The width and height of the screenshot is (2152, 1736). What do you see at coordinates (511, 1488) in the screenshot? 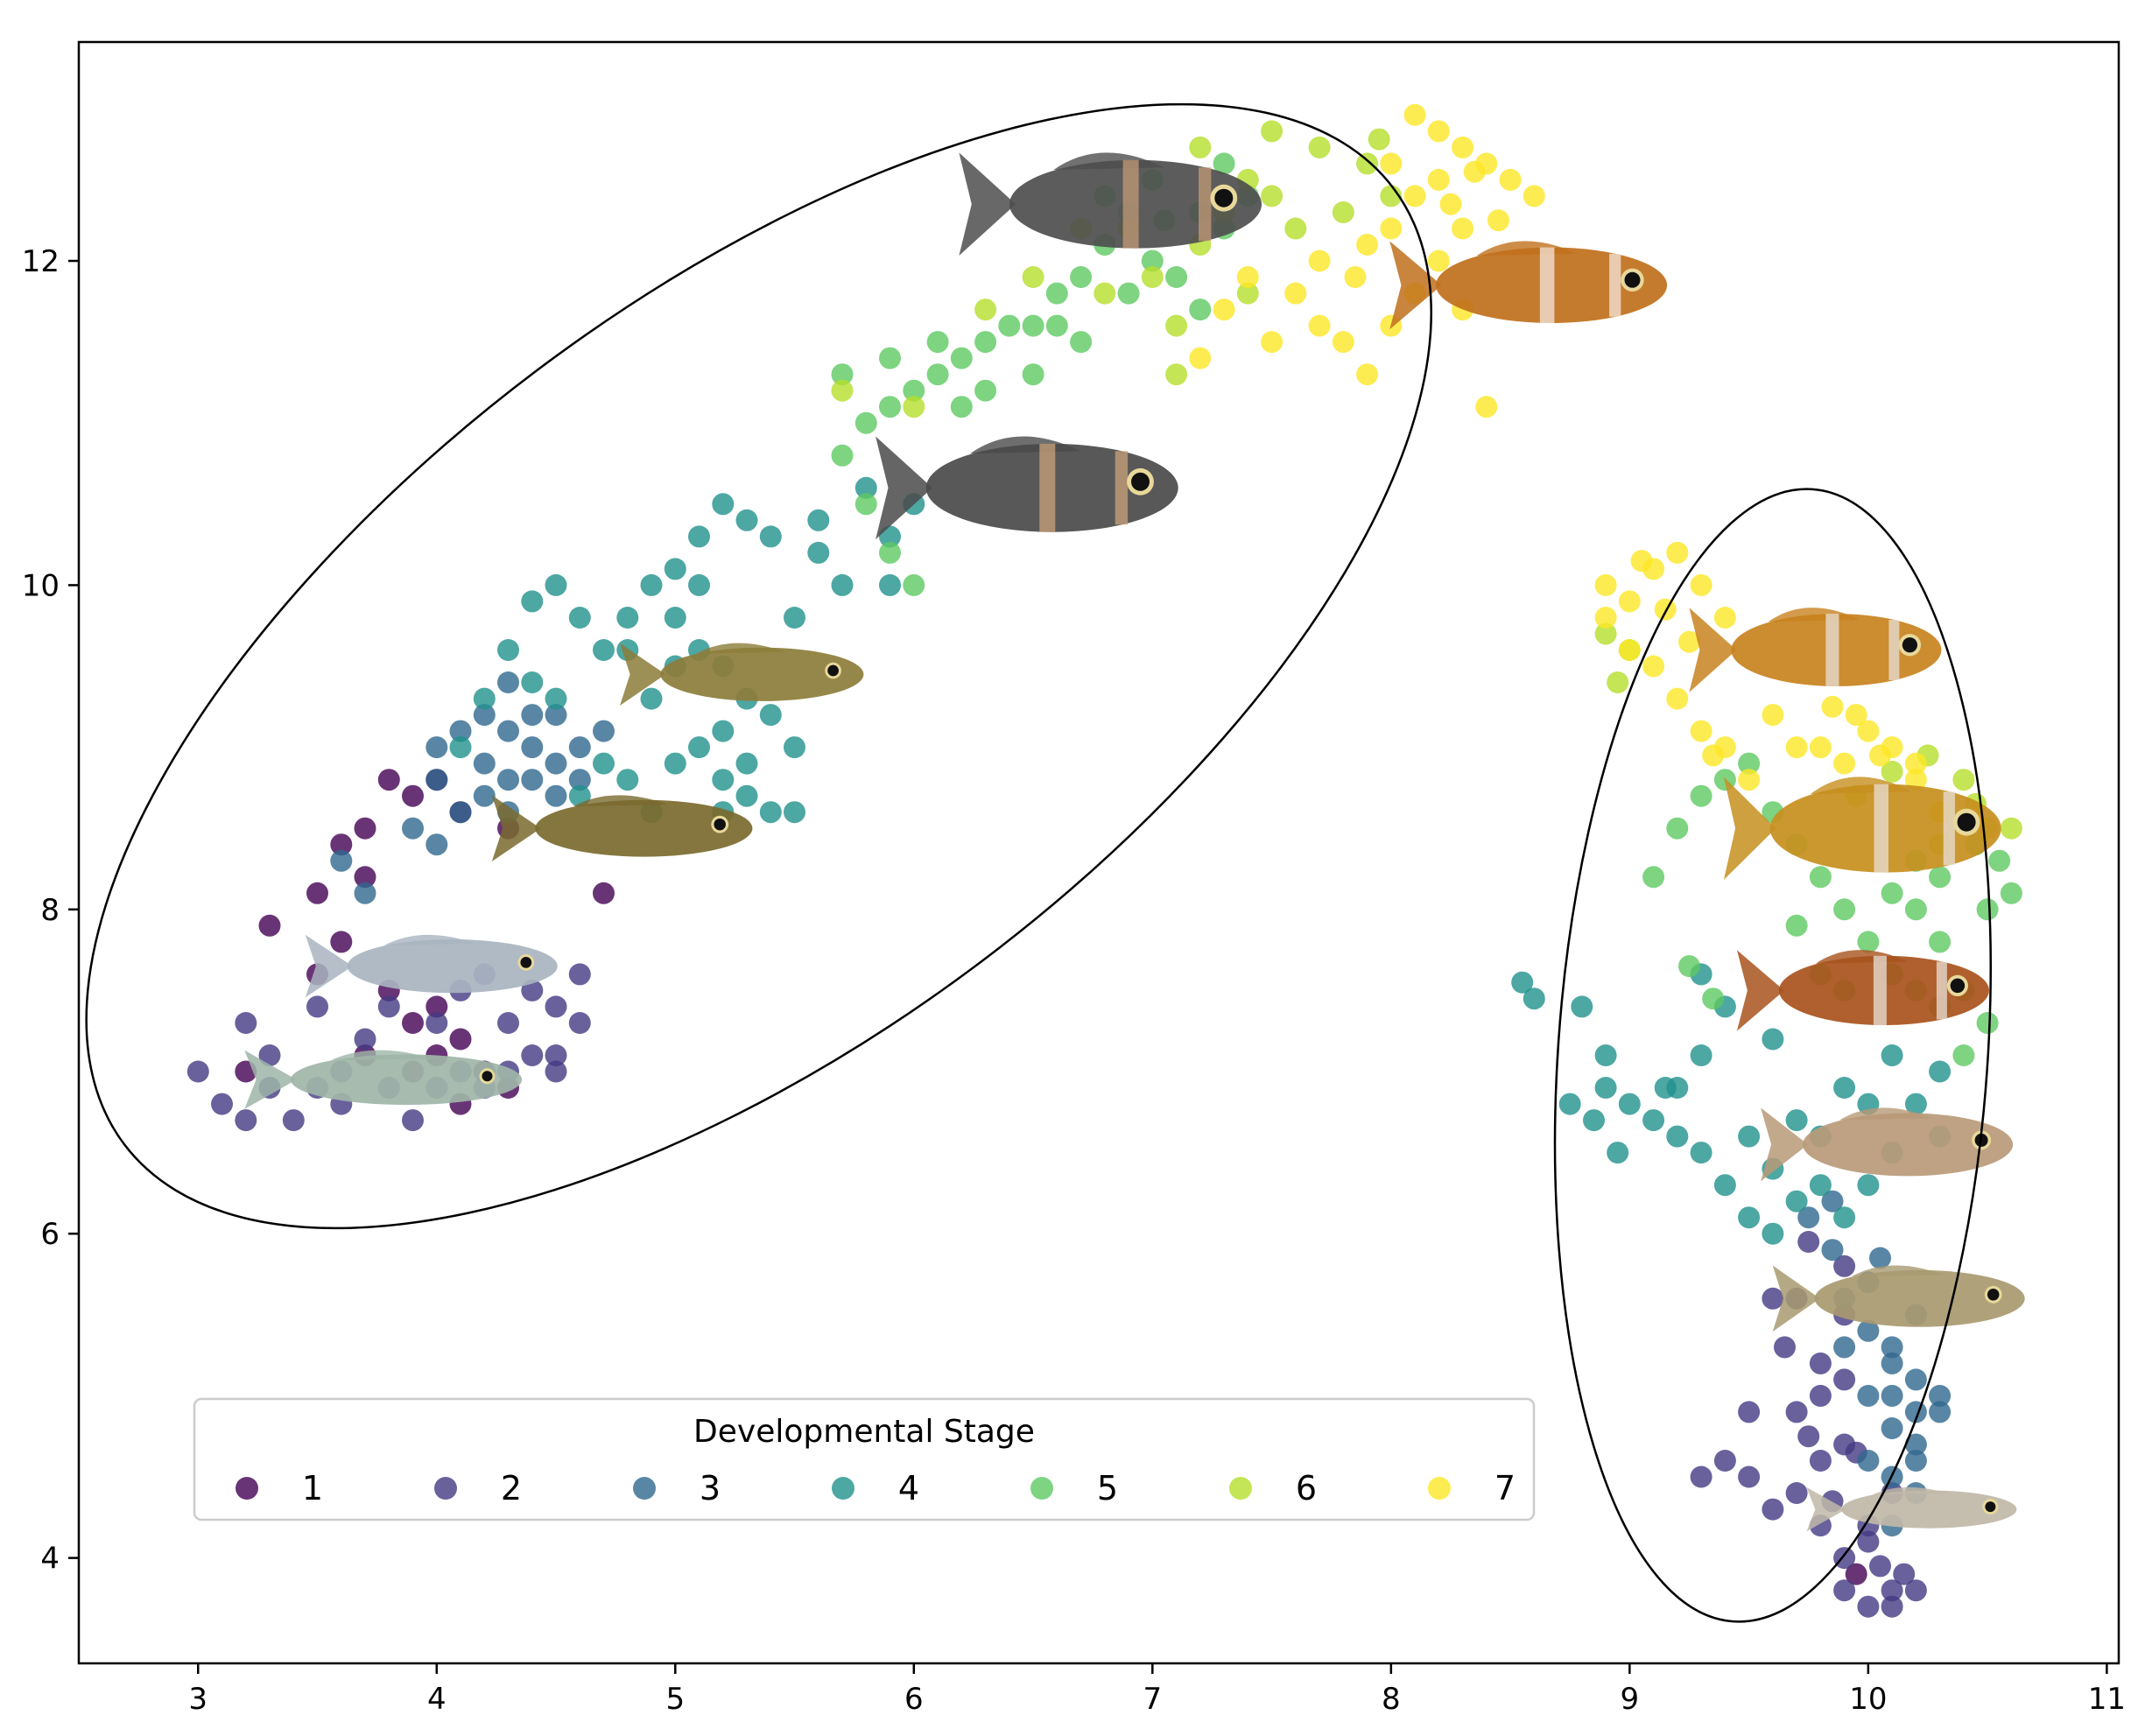
I see `legend-label-stage-2: 2` at bounding box center [511, 1488].